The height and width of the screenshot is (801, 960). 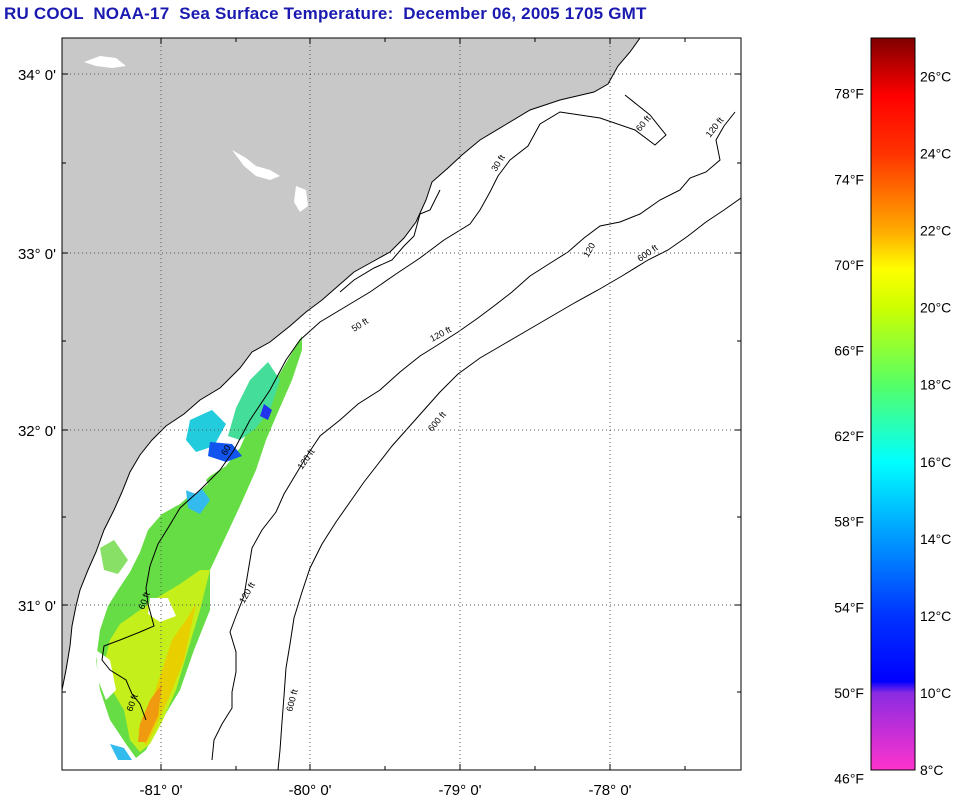 I want to click on lon-label: -80° 0', so click(x=309, y=790).